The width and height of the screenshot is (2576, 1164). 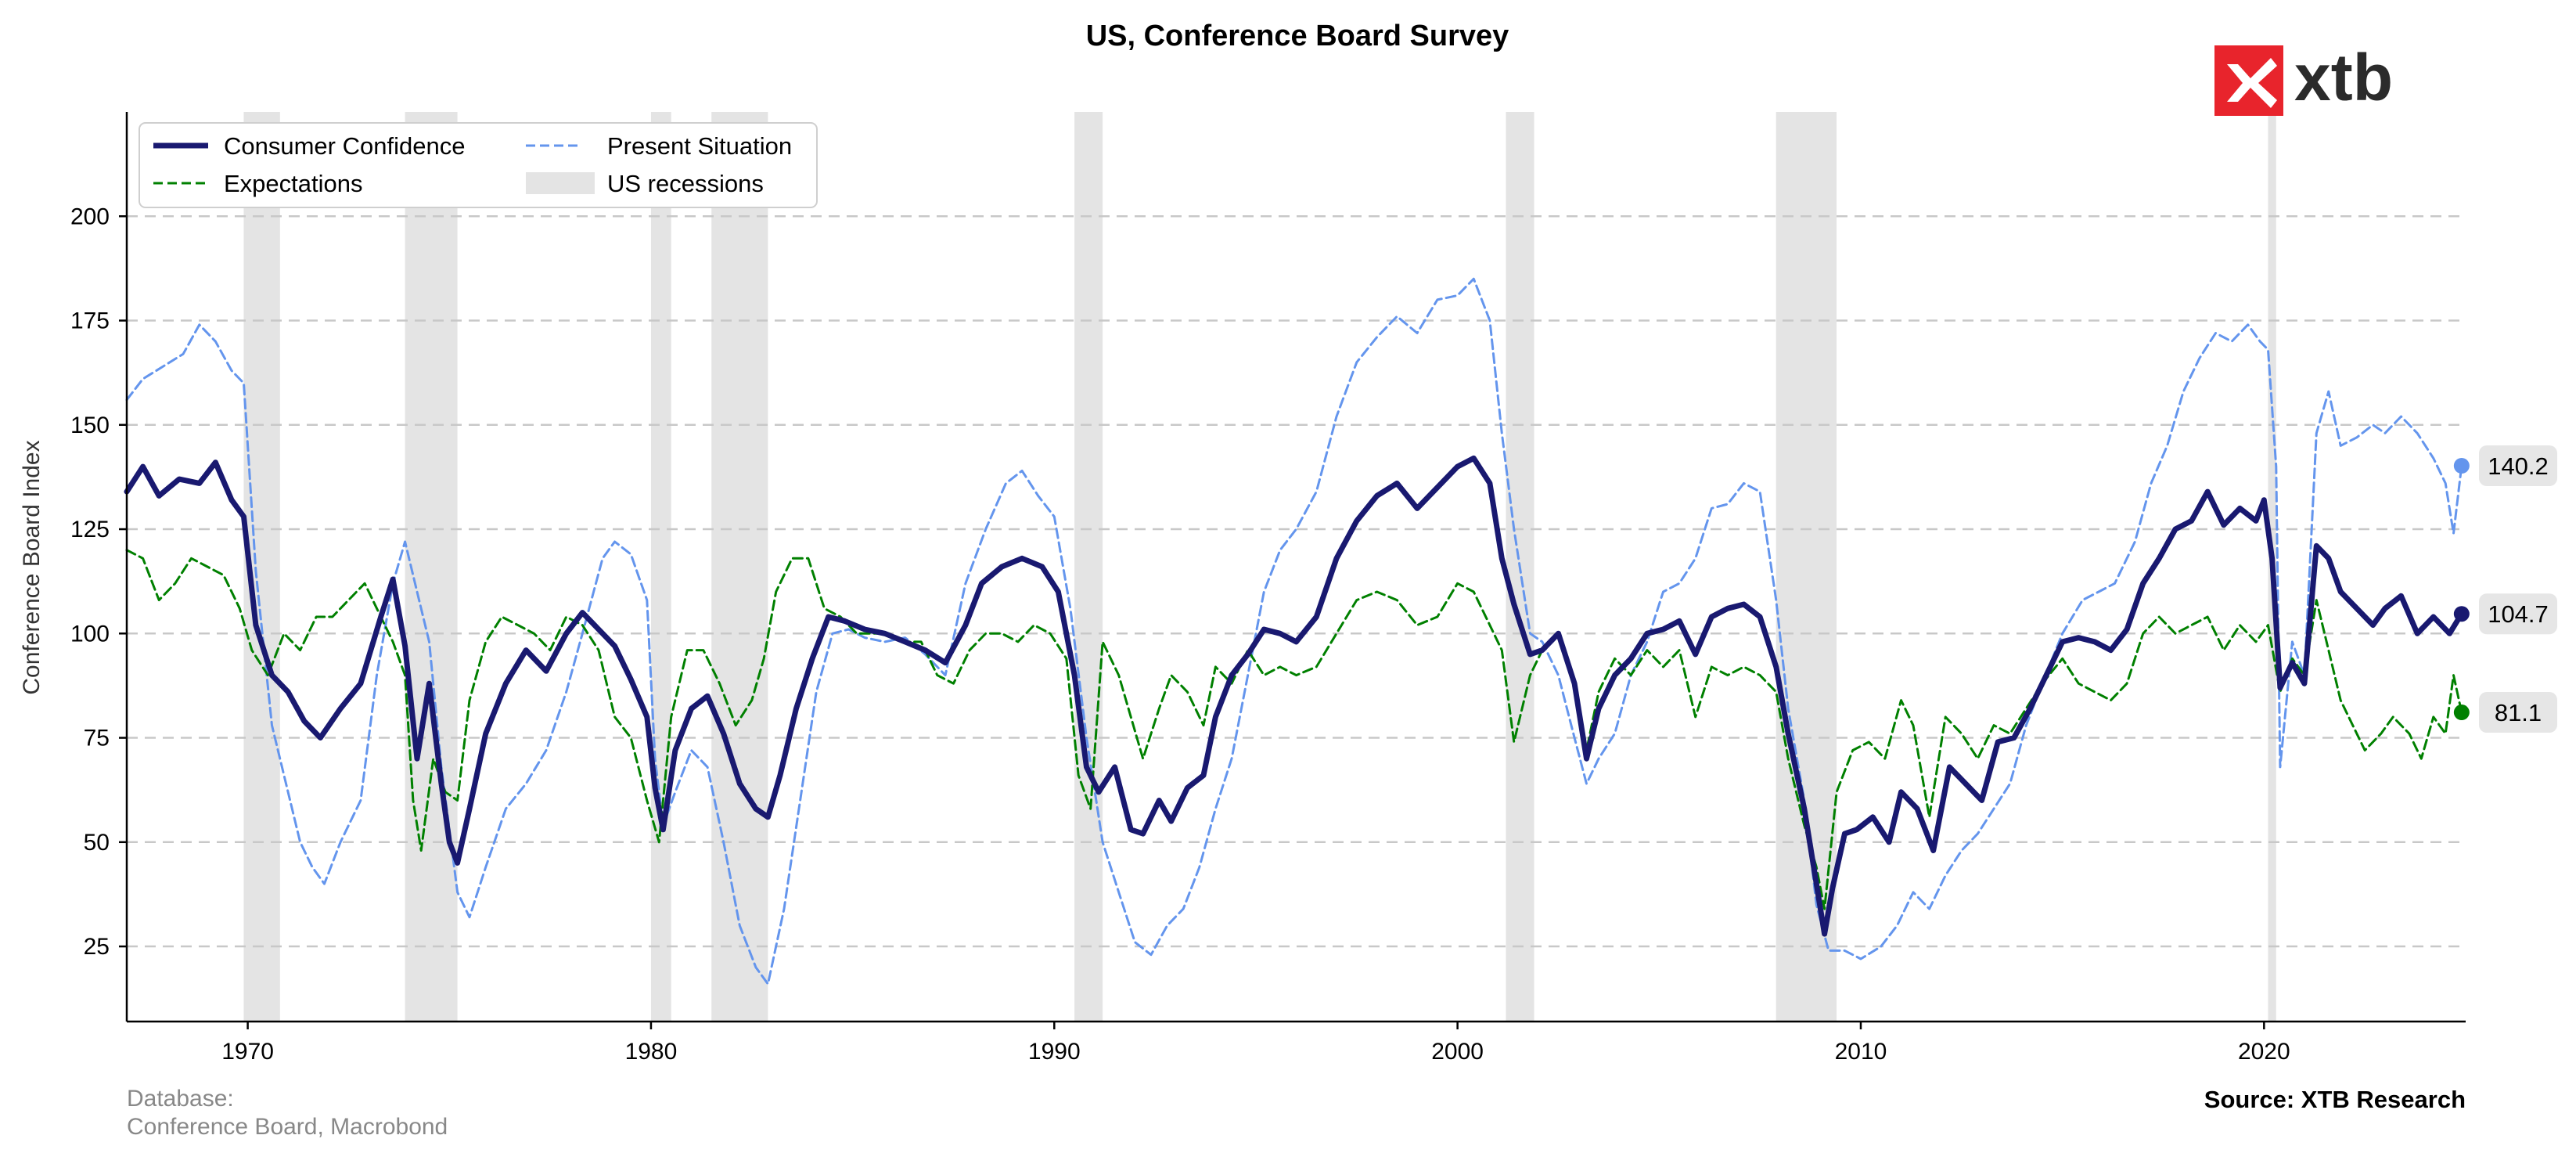 I want to click on x-tick-label-2010: 2010, so click(x=1861, y=1052).